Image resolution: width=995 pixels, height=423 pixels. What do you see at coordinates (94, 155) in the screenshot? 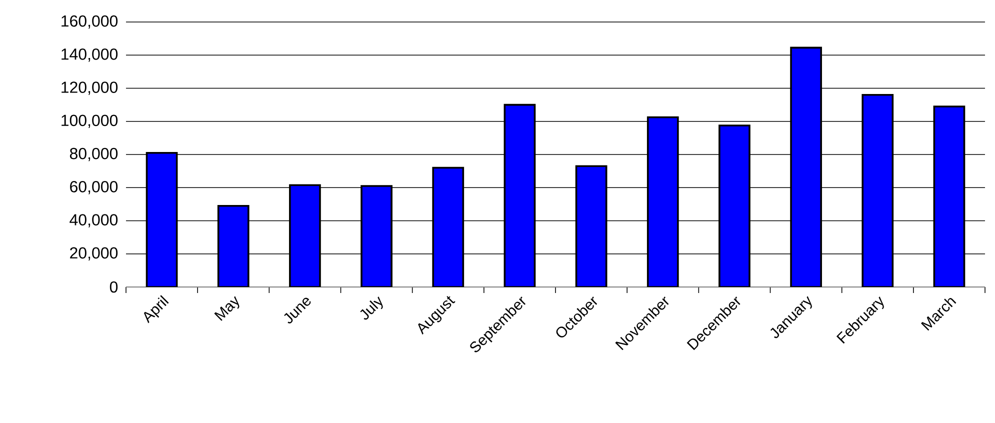
I see `y-tick-label: 80,000` at bounding box center [94, 155].